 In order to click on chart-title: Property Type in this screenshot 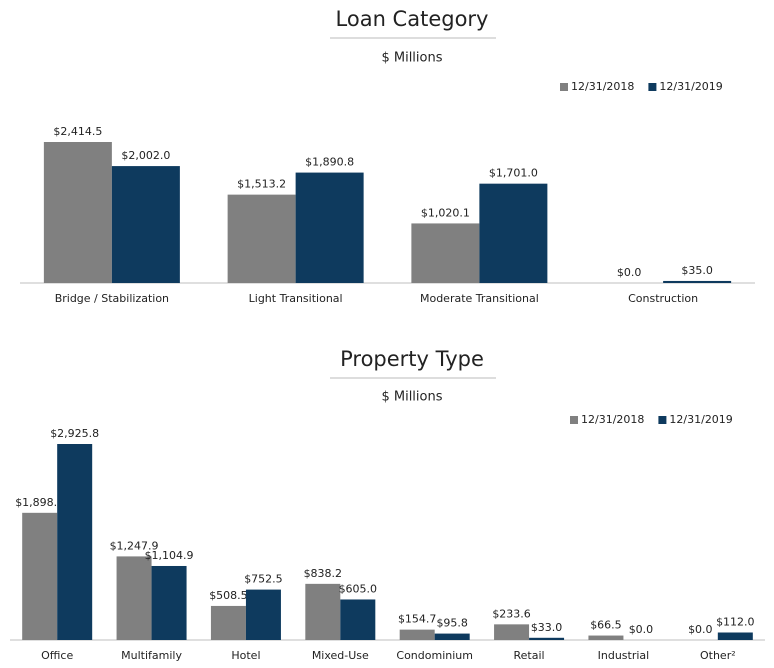, I will do `click(412, 359)`.